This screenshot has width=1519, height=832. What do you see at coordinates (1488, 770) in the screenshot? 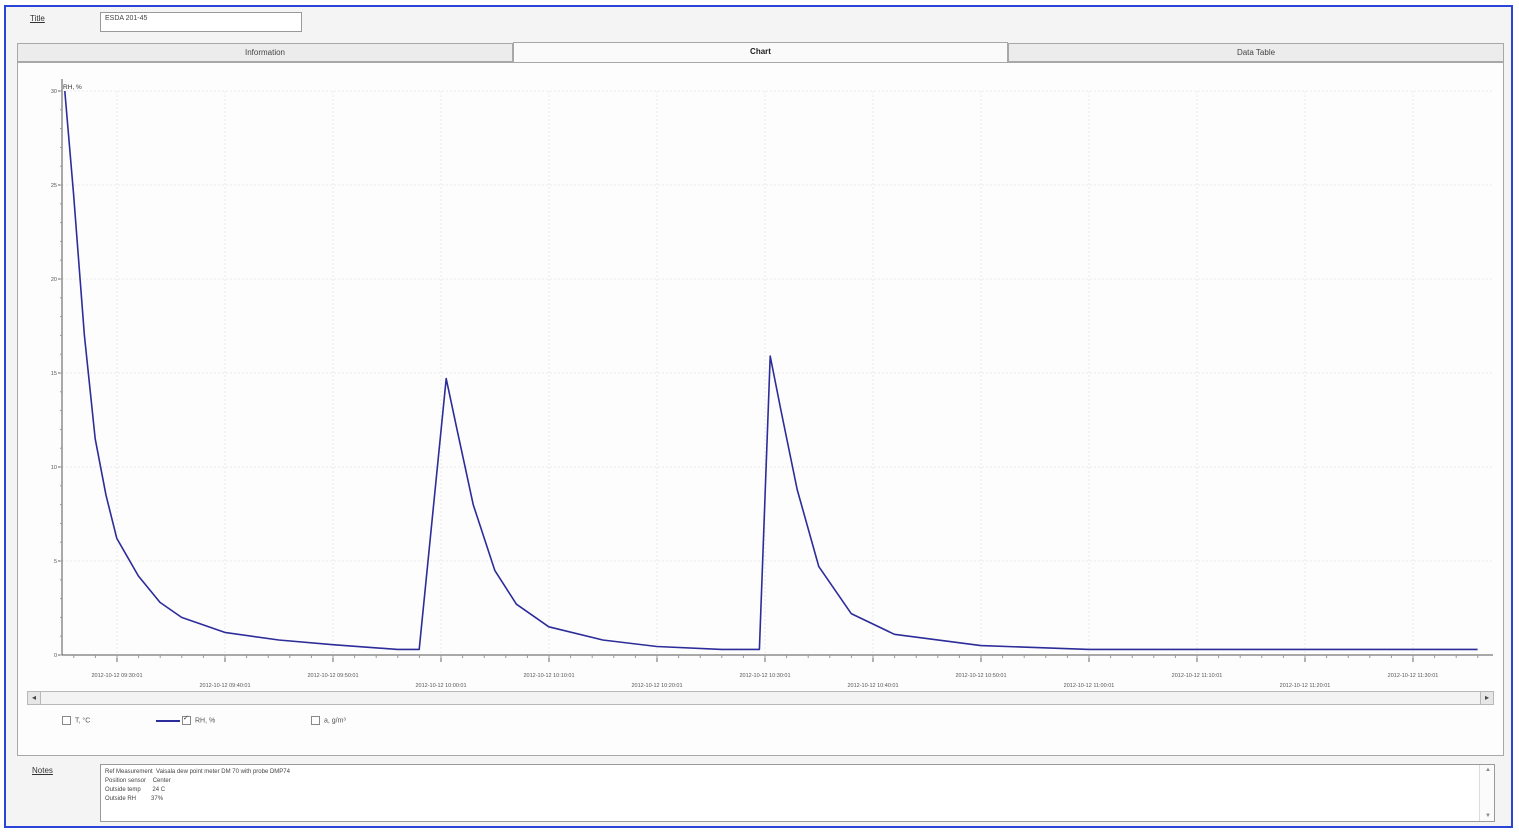
I see `scroll-up-arrow-icon: ▲` at bounding box center [1488, 770].